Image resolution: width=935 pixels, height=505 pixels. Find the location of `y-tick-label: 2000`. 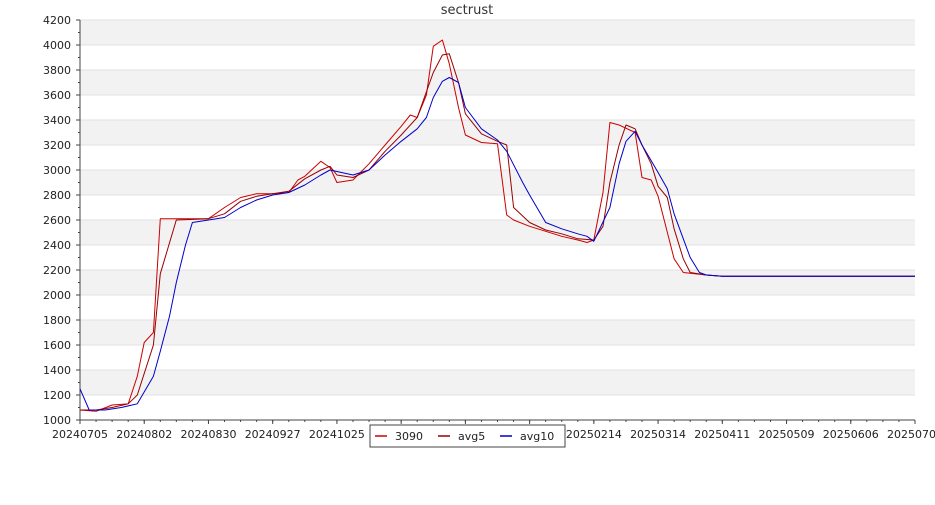

y-tick-label: 2000 is located at coordinates (57, 295).